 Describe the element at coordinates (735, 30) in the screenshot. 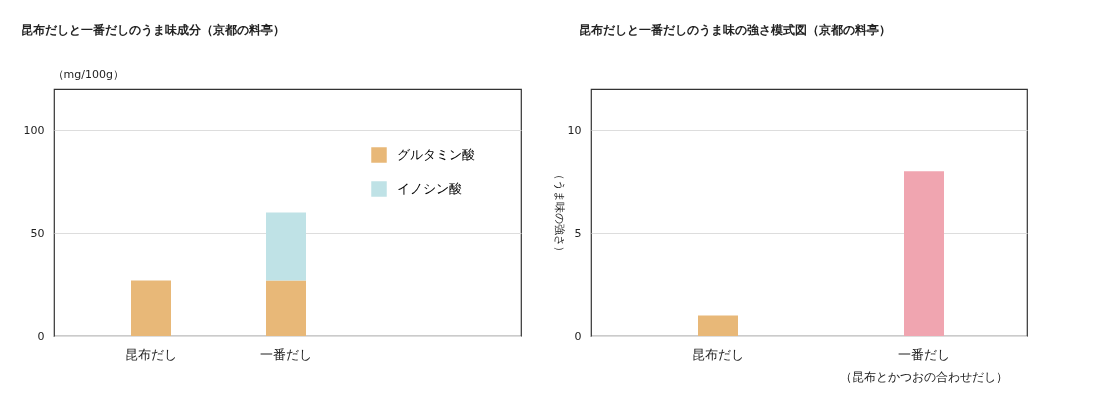

I see `chart-title: 昆布だしと一番だしのうま味の強さ模式図（京都の料亭）` at that location.